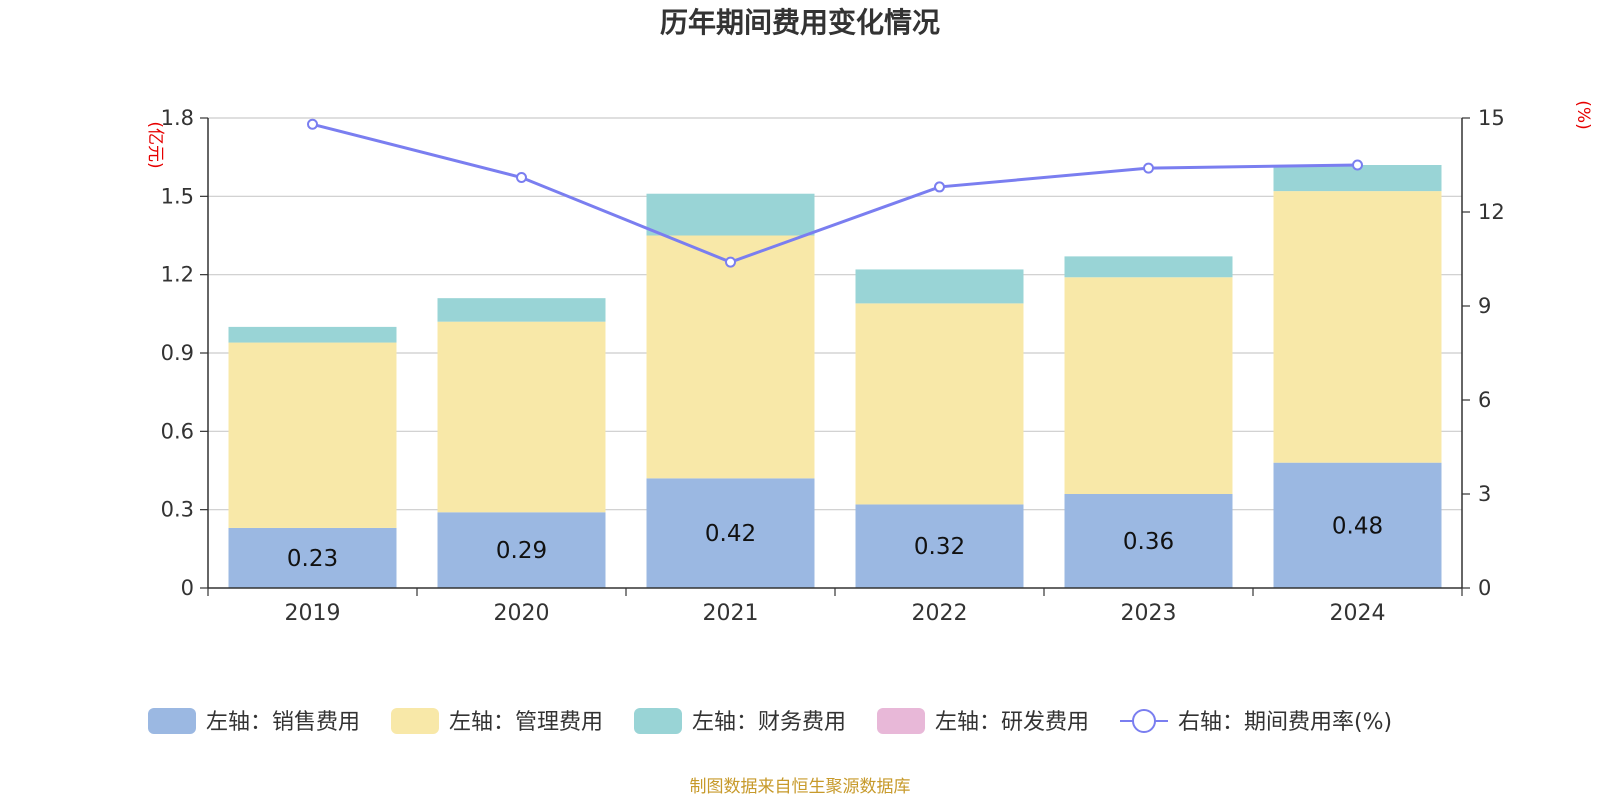 This screenshot has height=800, width=1600. Describe the element at coordinates (731, 613) in the screenshot. I see `x-tick-label: 2021` at that location.